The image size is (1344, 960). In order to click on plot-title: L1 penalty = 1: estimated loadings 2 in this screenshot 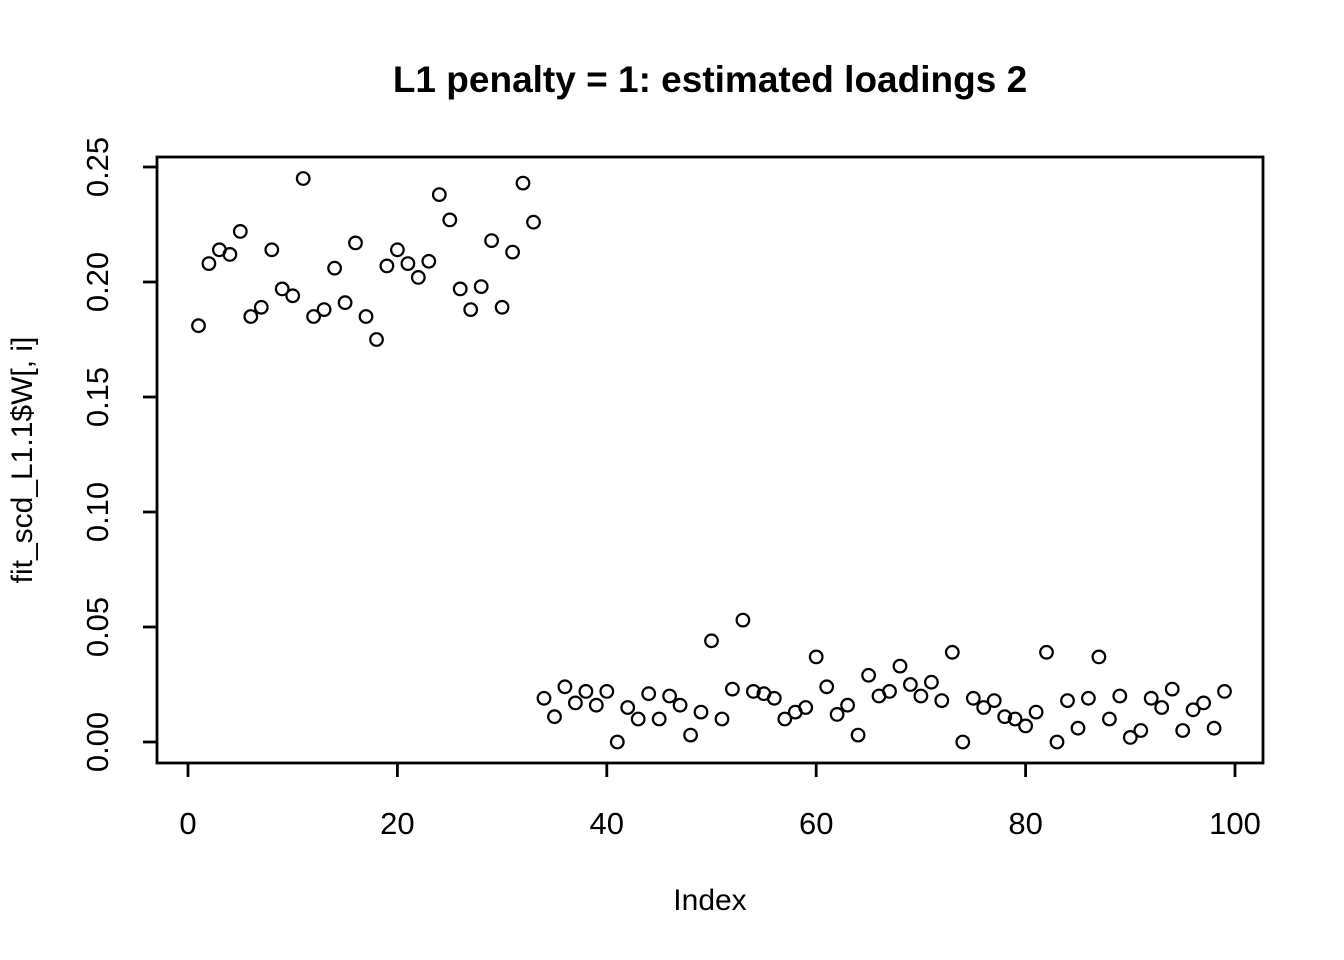, I will do `click(710, 79)`.